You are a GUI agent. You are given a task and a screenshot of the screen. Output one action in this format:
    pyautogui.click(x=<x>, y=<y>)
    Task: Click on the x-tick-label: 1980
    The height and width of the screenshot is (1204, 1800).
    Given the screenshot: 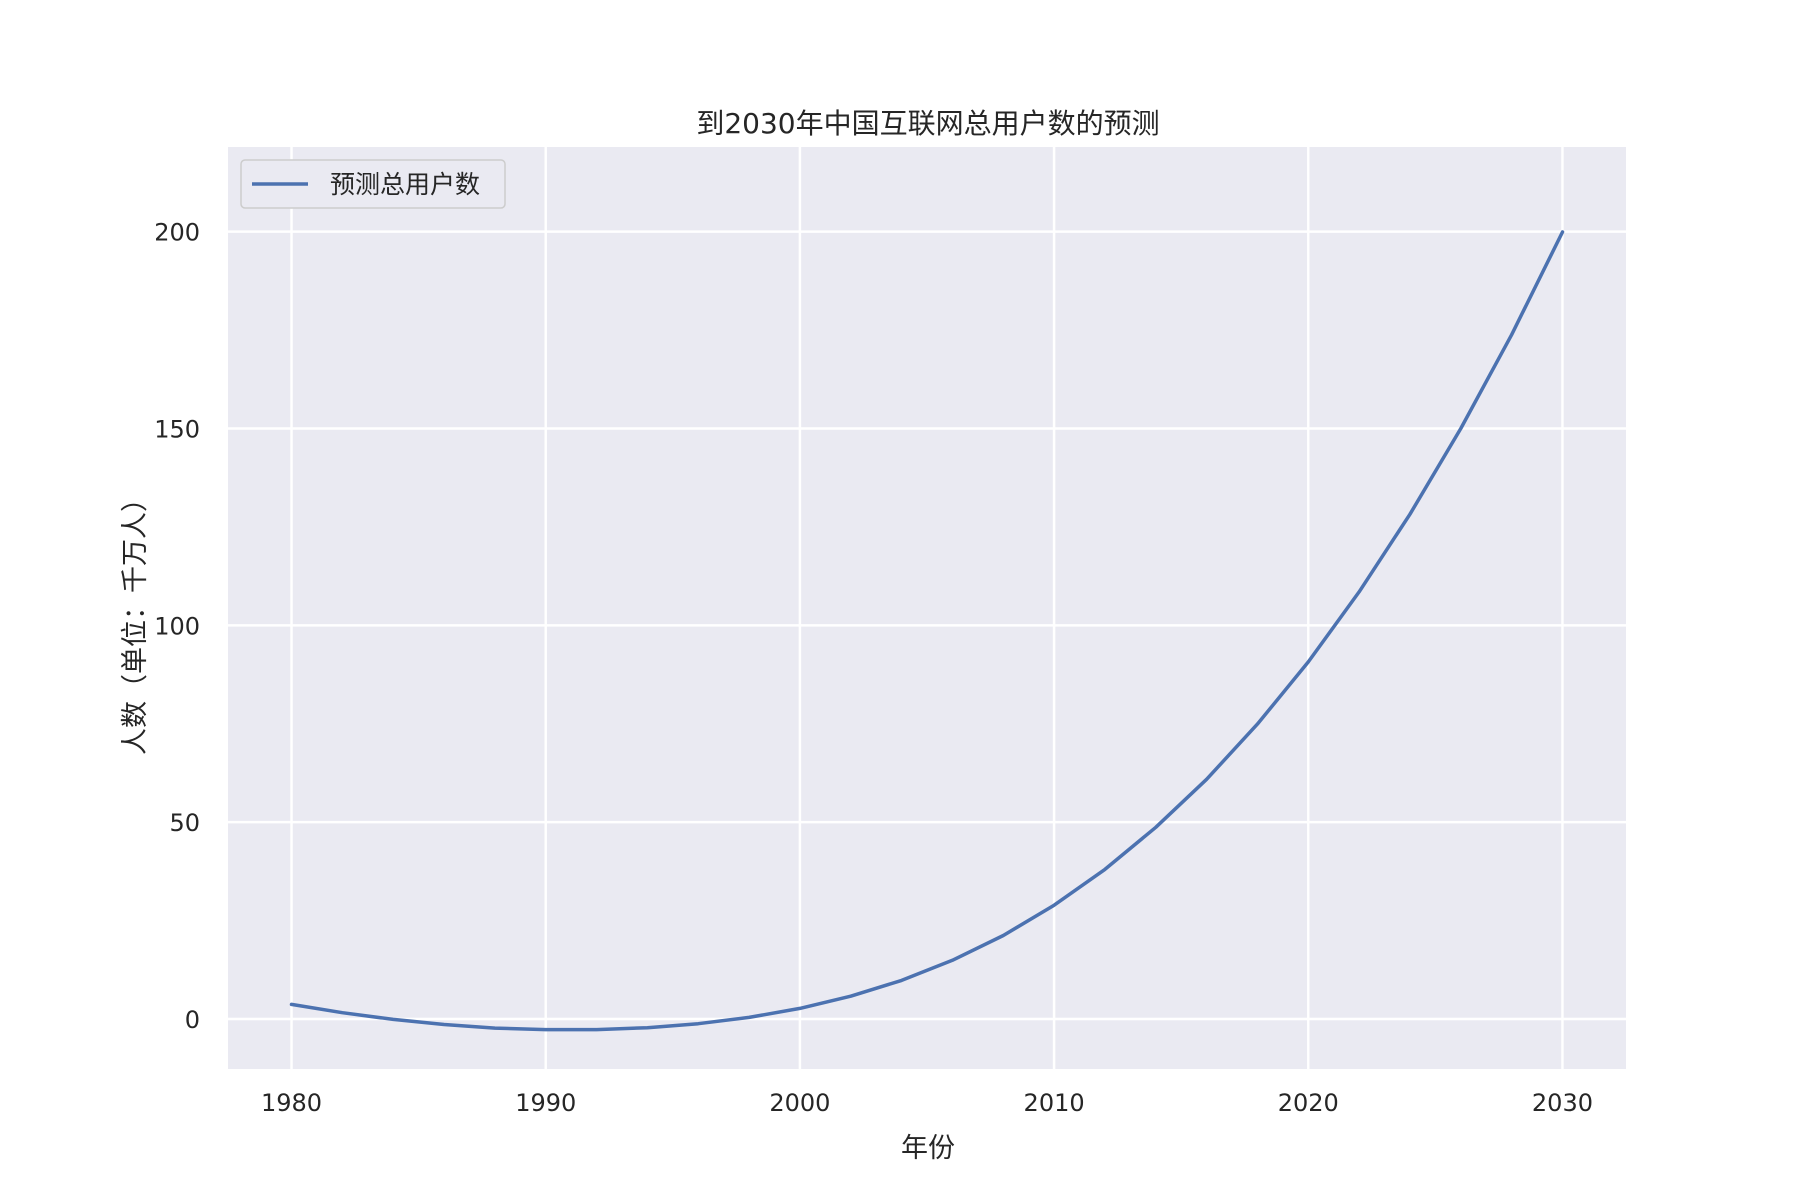 What is the action you would take?
    pyautogui.click(x=291, y=1103)
    